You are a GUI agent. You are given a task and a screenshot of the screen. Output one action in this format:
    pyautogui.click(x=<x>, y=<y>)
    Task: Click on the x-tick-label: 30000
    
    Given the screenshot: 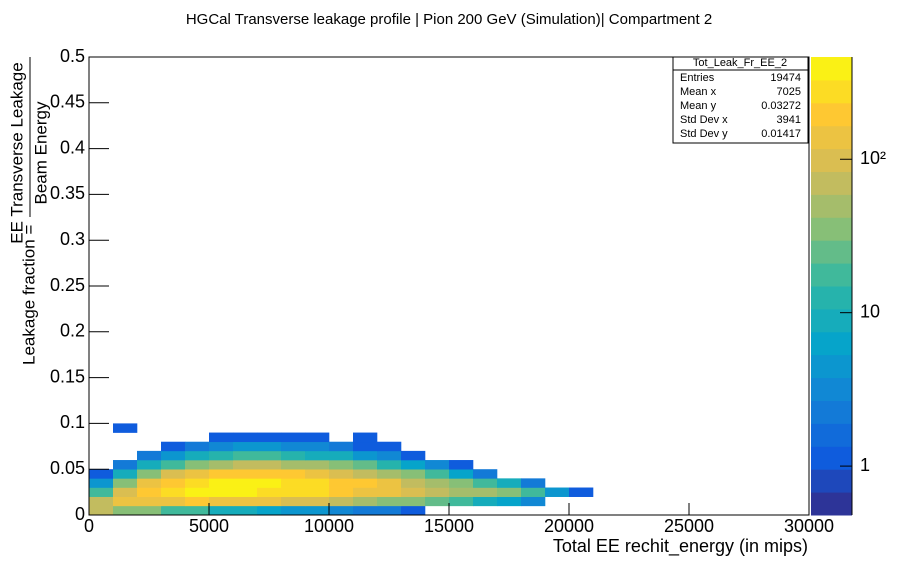 What is the action you would take?
    pyautogui.click(x=809, y=526)
    